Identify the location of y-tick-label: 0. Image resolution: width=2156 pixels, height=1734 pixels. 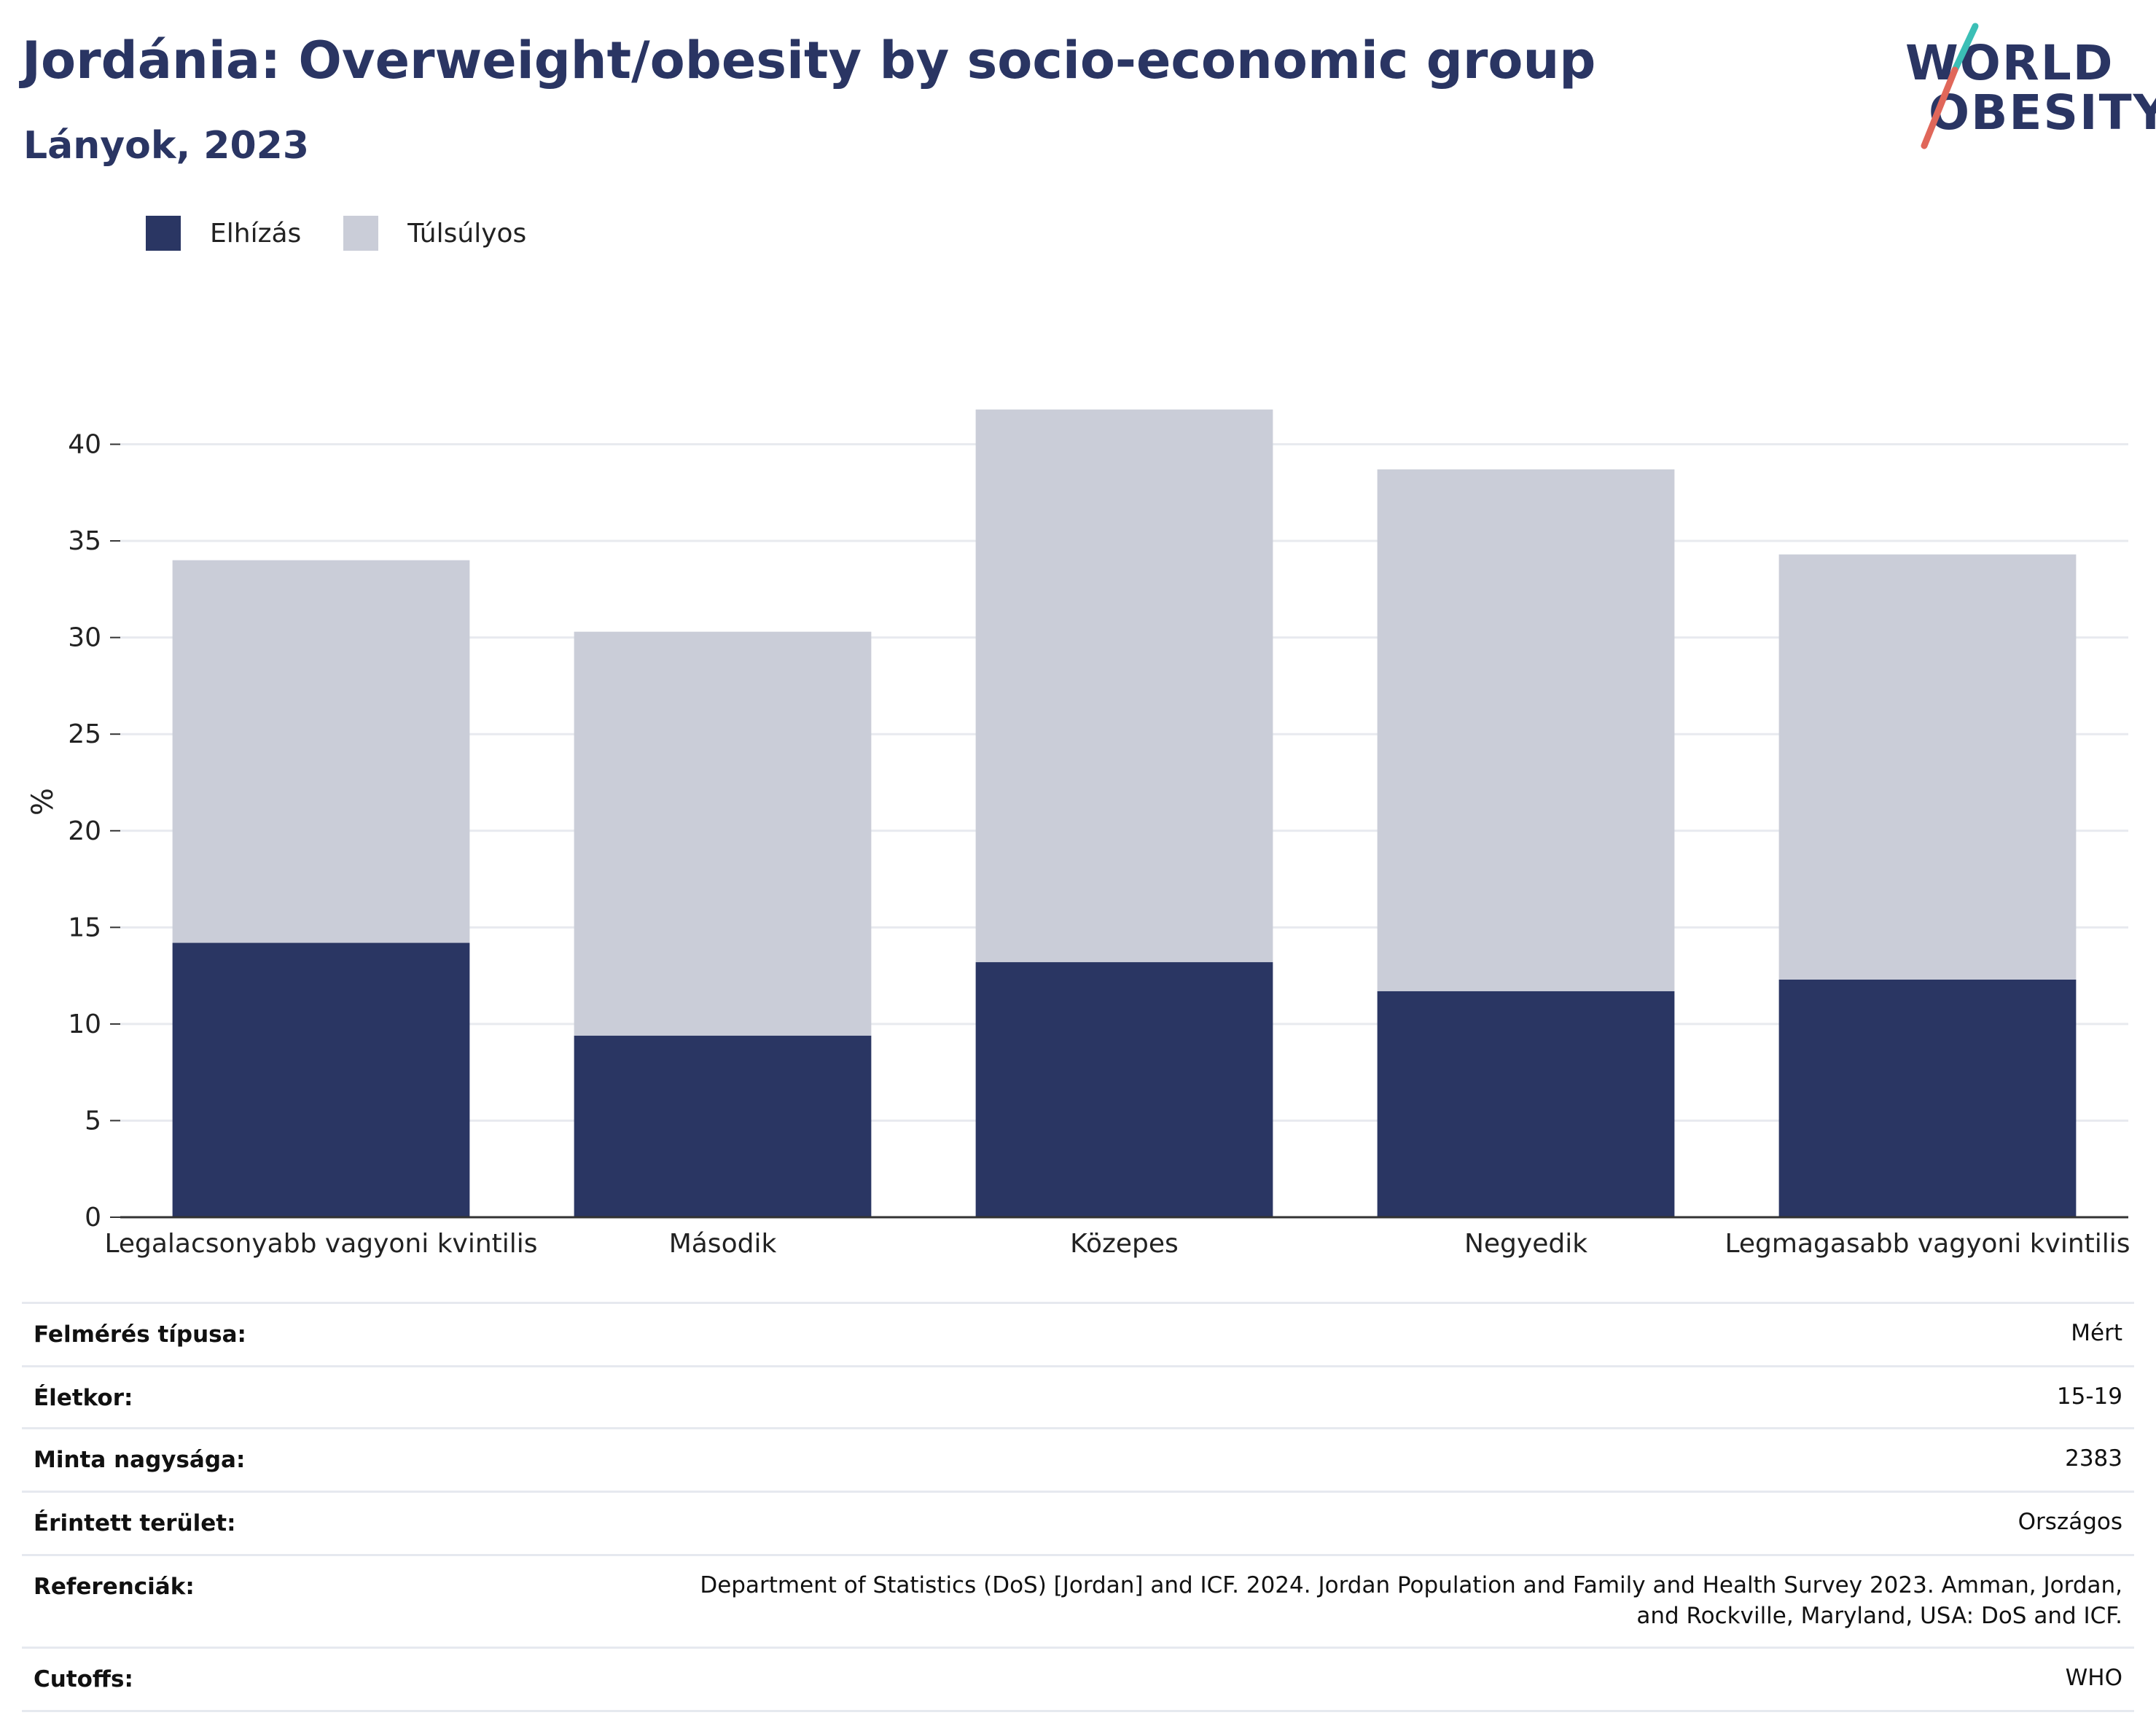
(93, 1218).